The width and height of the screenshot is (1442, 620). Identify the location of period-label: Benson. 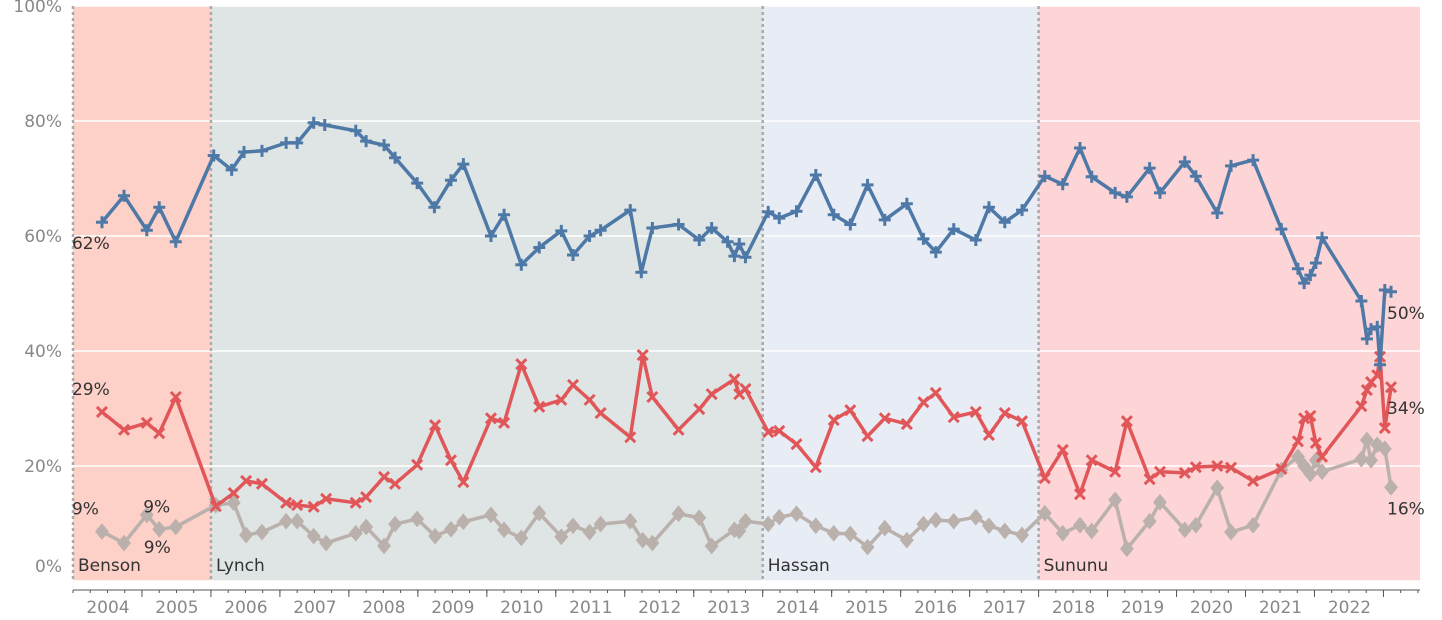
(109, 566).